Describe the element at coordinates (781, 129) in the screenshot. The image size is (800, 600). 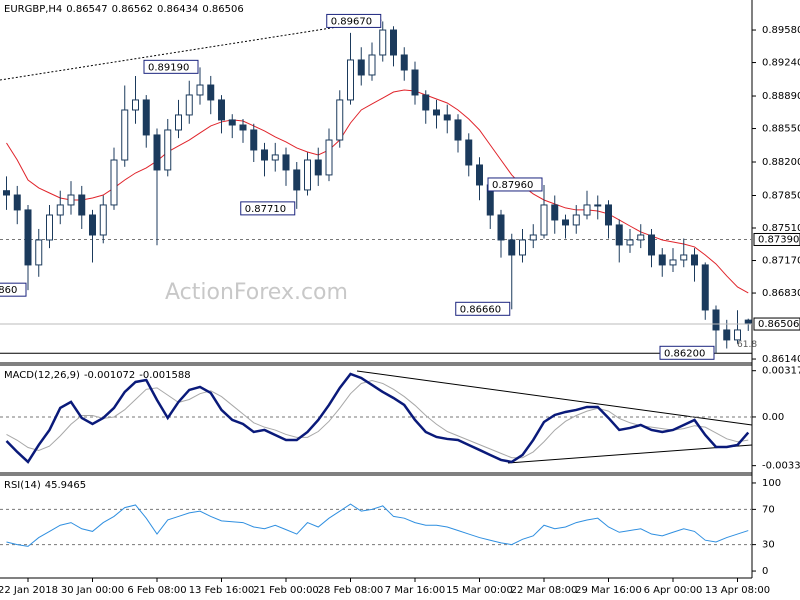
I see `y-tick-label: 0.88550` at that location.